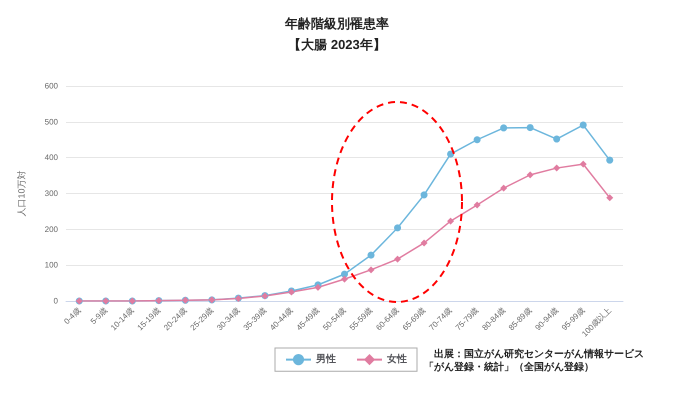 This screenshot has height=397, width=674. I want to click on x-tick-label: 5-9歳, so click(98, 316).